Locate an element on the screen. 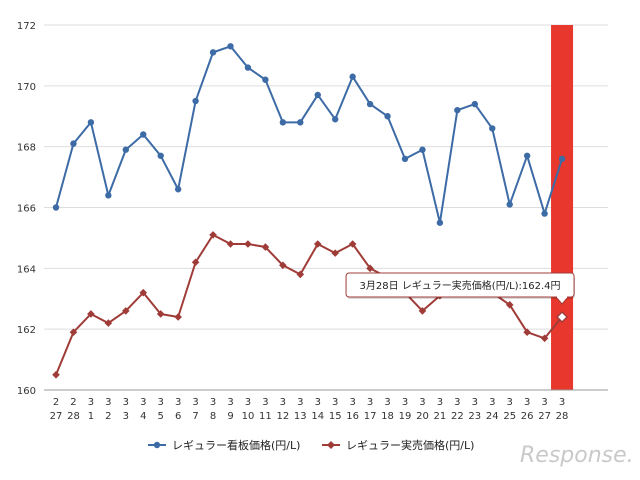  x-tick-day: 28 is located at coordinates (562, 416).